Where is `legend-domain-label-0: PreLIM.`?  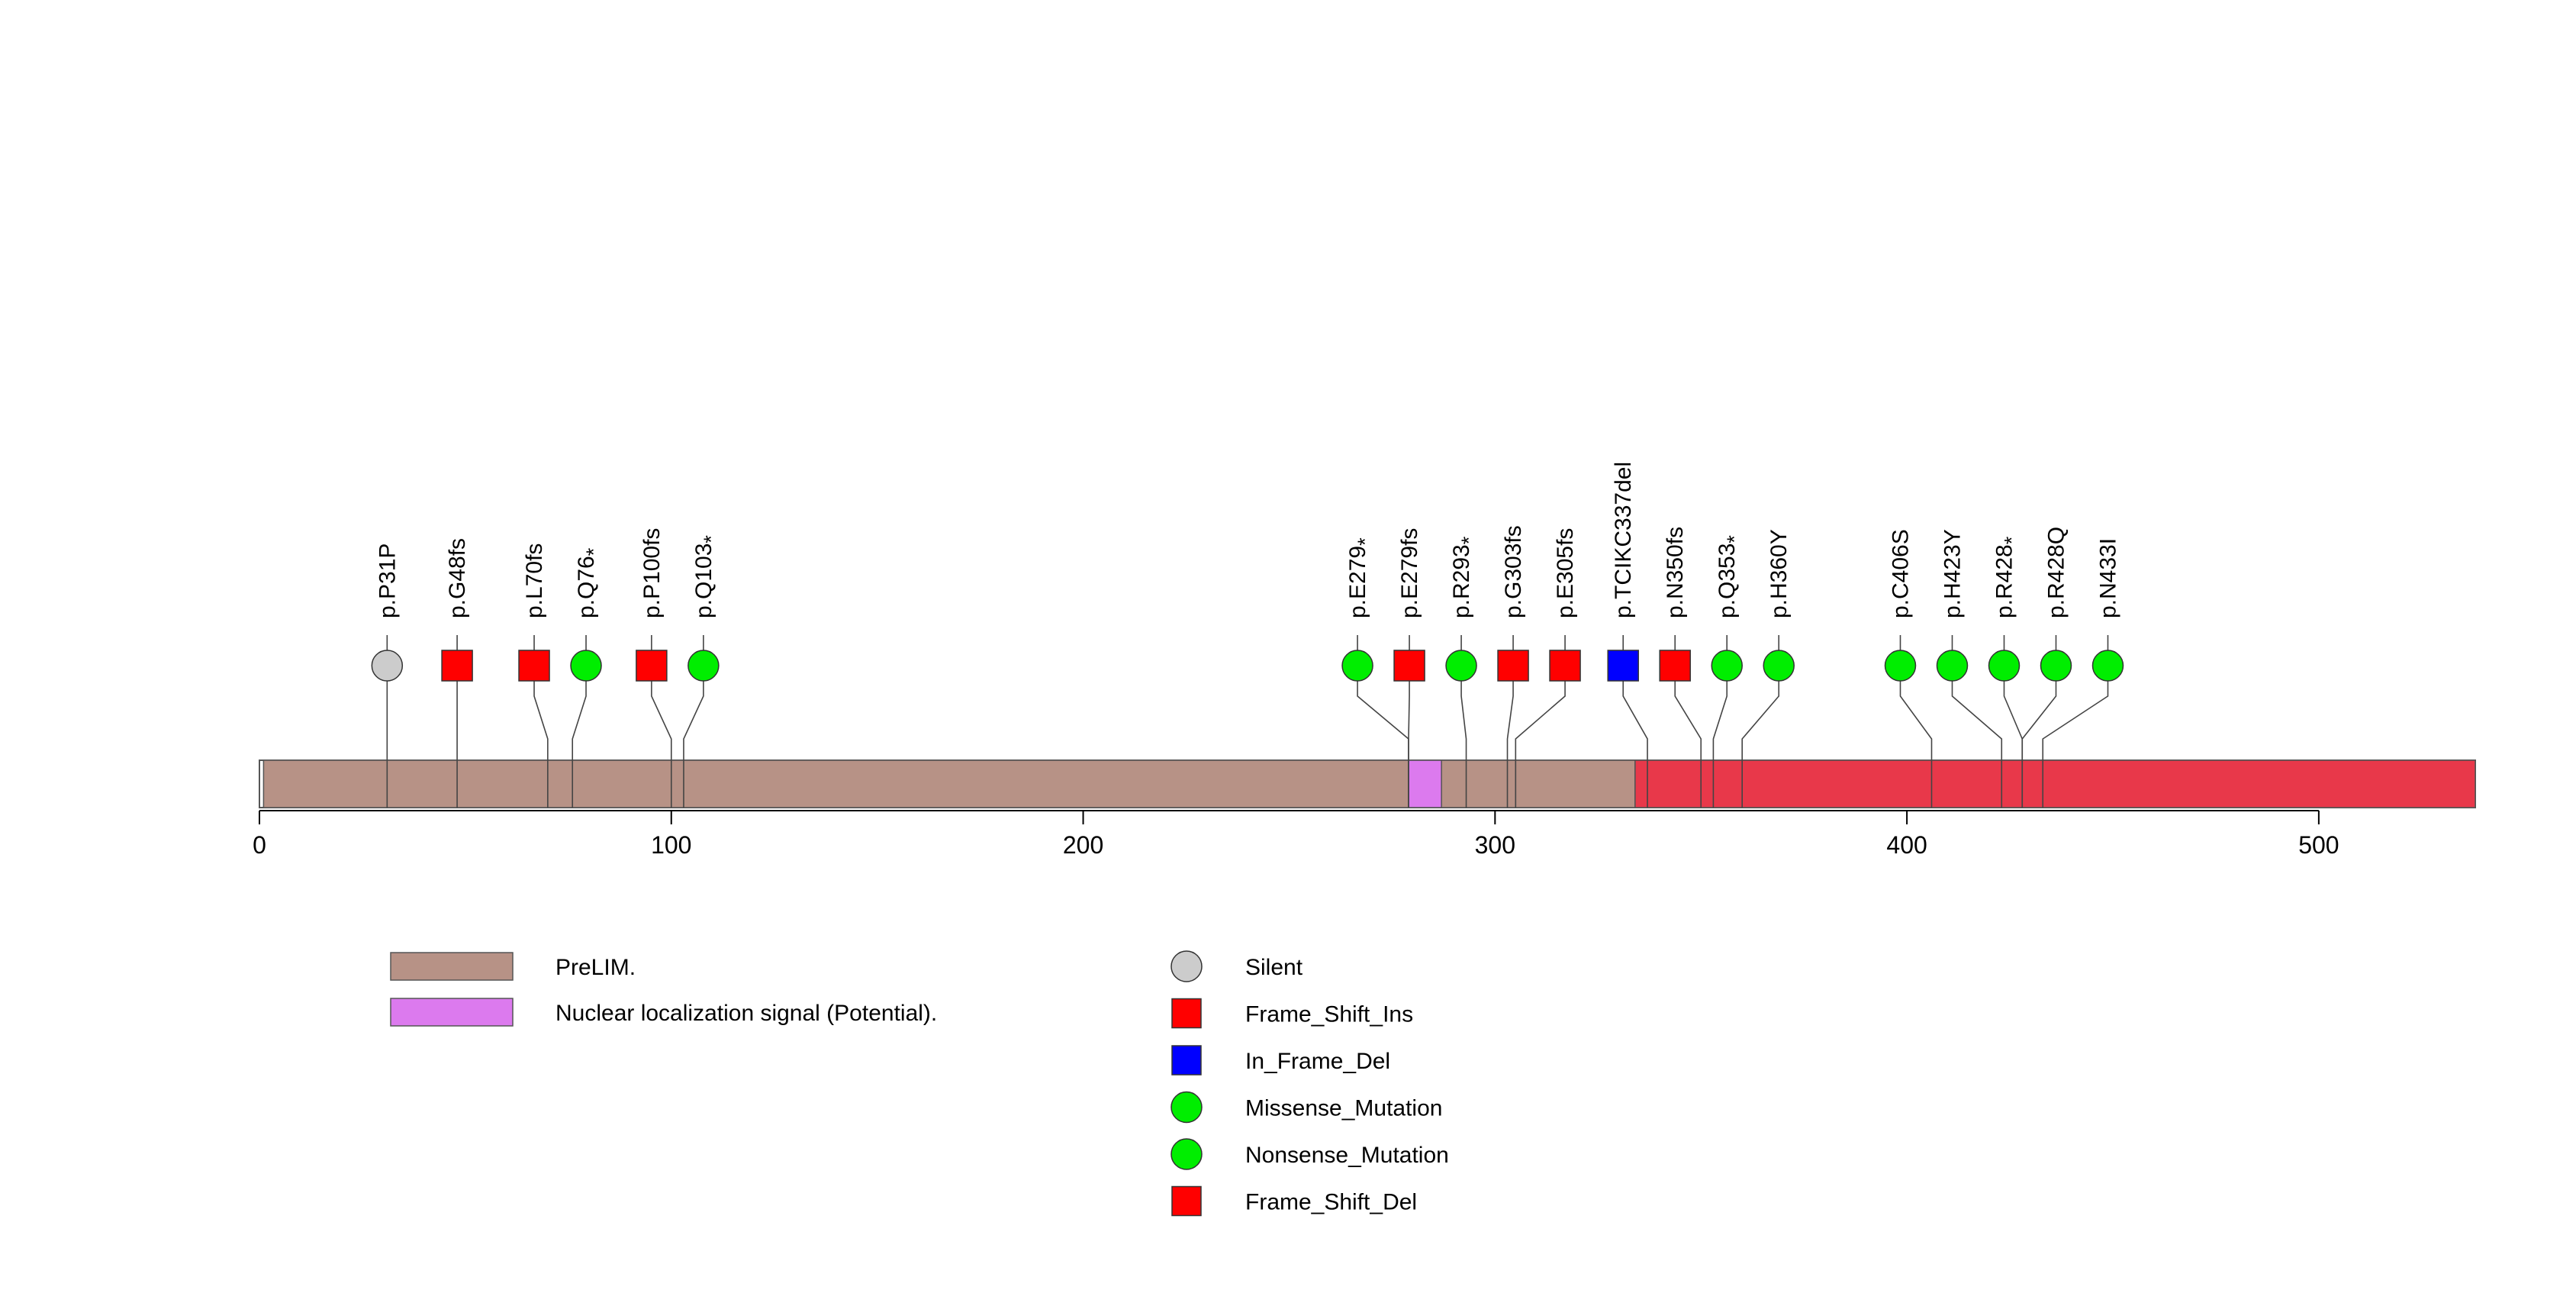 legend-domain-label-0: PreLIM. is located at coordinates (595, 967).